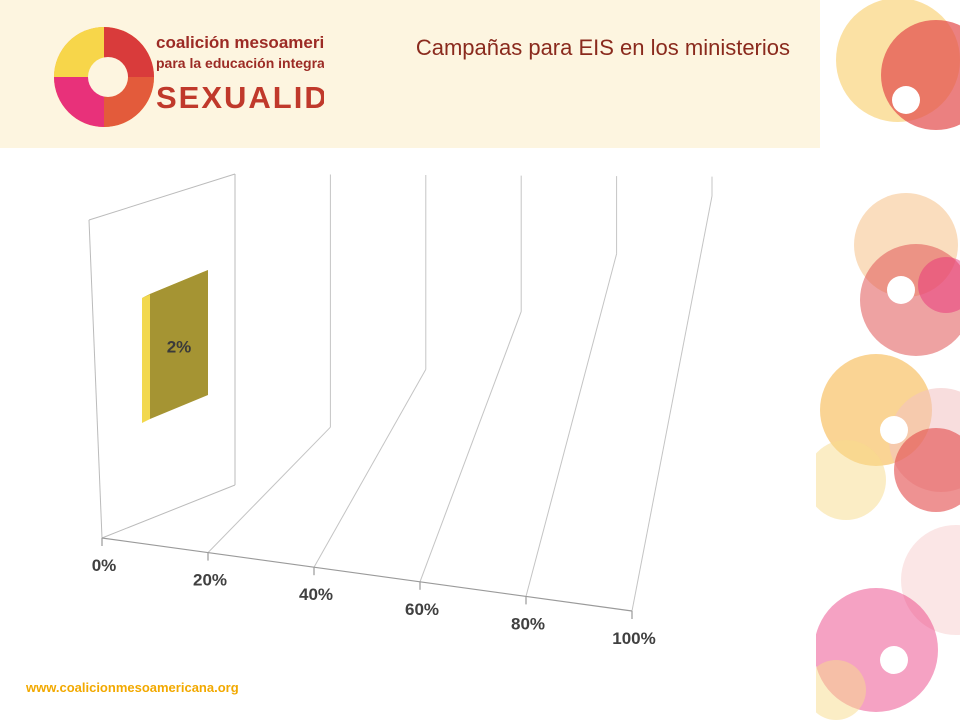 The height and width of the screenshot is (720, 960). I want to click on bars: 2%, so click(175, 346).